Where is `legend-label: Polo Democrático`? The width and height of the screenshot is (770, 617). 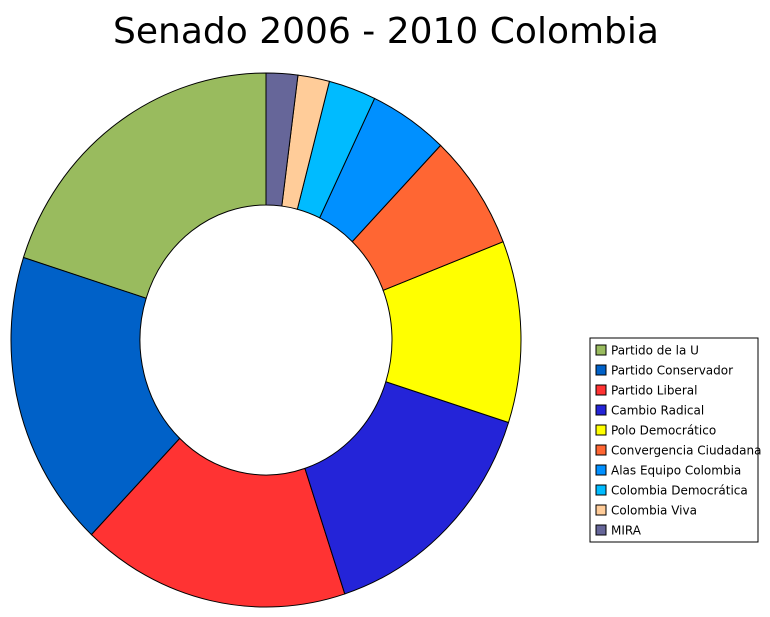 legend-label: Polo Democrático is located at coordinates (663, 431).